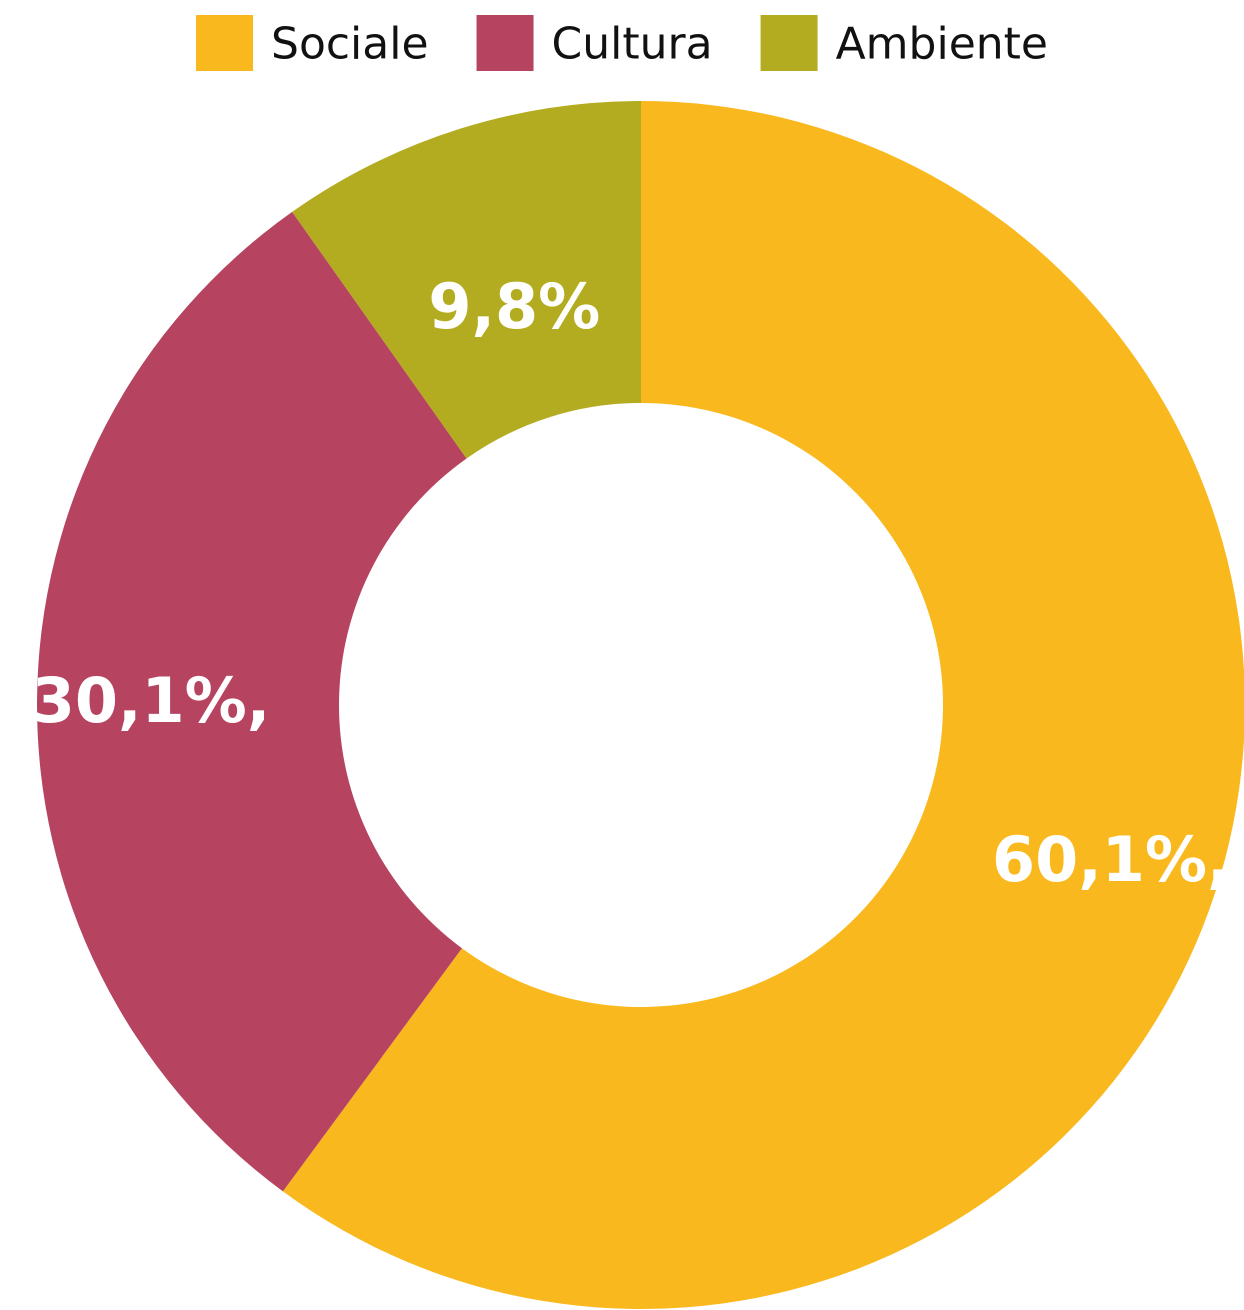 Image resolution: width=1244 pixels, height=1310 pixels. I want to click on legend-label-ambiente: Ambiente, so click(942, 44).